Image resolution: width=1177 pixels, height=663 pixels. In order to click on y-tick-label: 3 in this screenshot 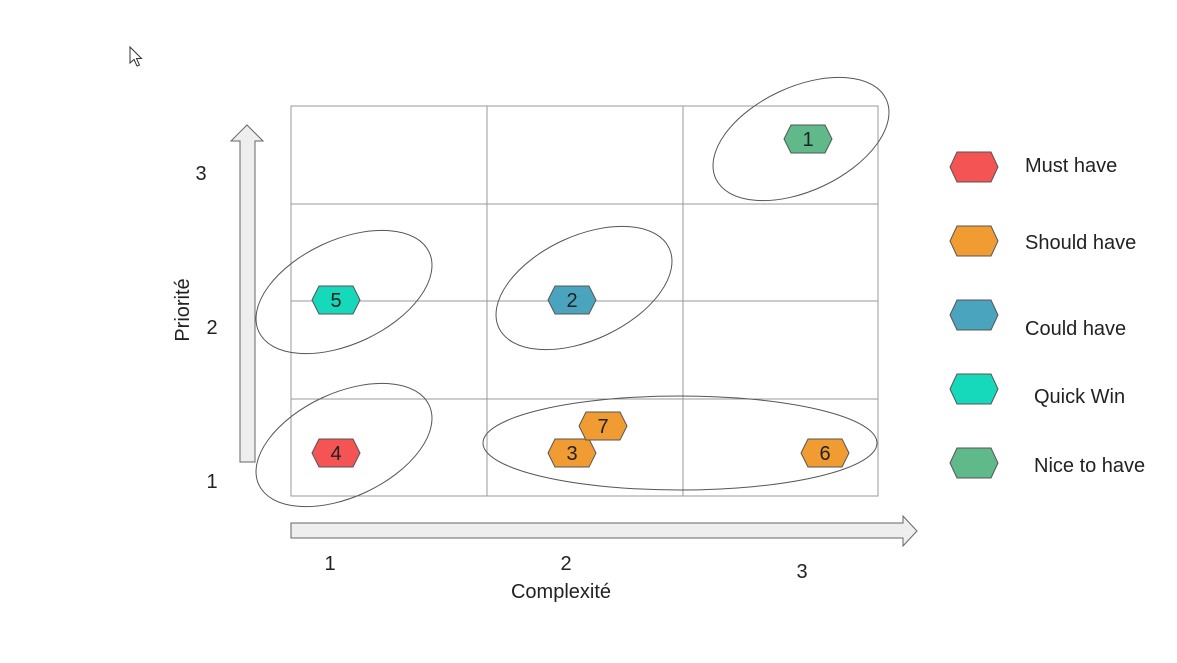, I will do `click(200, 174)`.